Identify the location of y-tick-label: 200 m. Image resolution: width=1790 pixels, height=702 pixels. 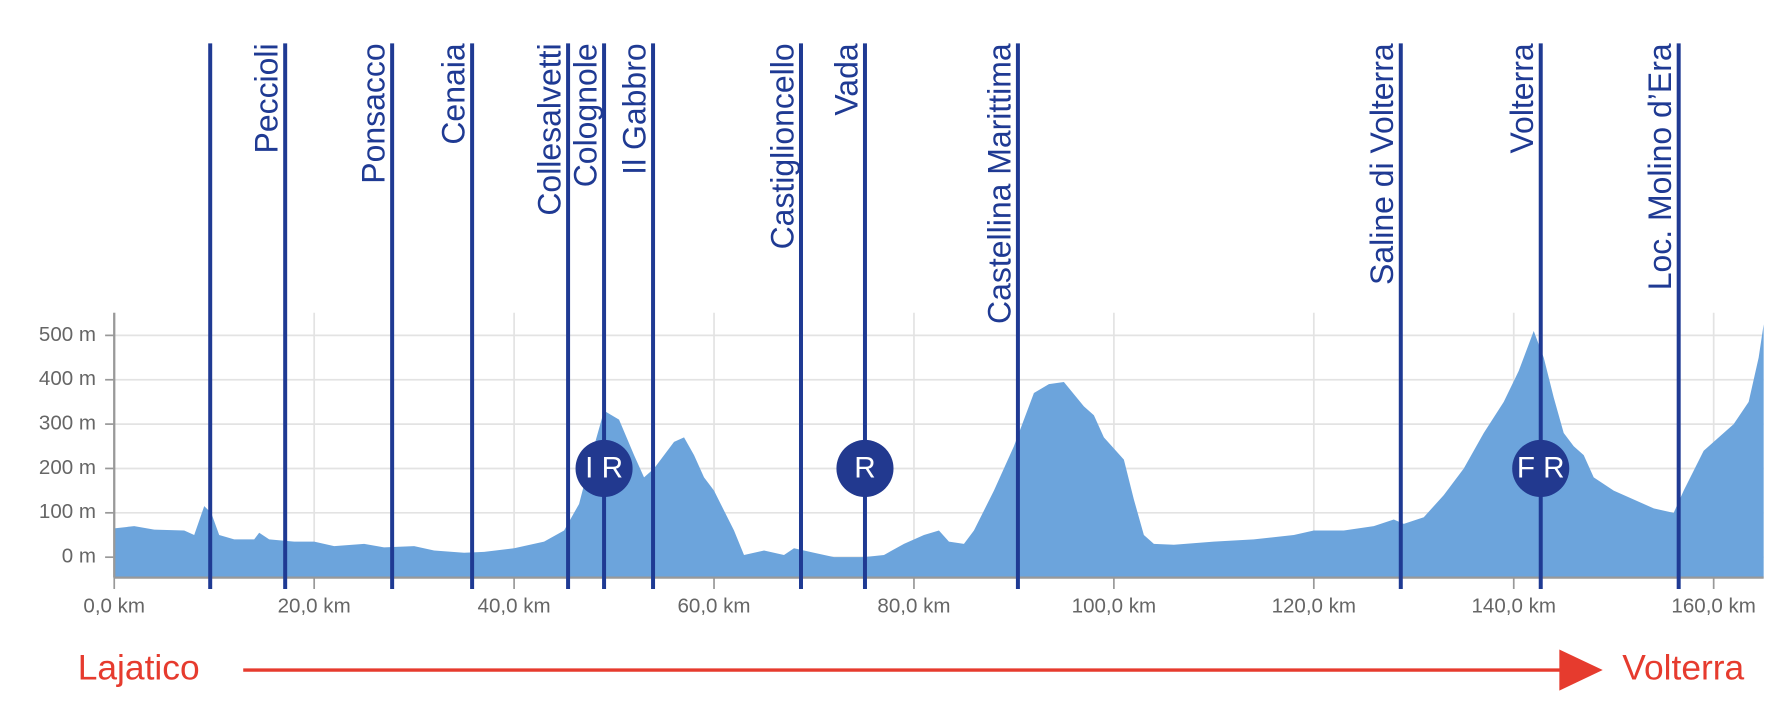
(67, 467).